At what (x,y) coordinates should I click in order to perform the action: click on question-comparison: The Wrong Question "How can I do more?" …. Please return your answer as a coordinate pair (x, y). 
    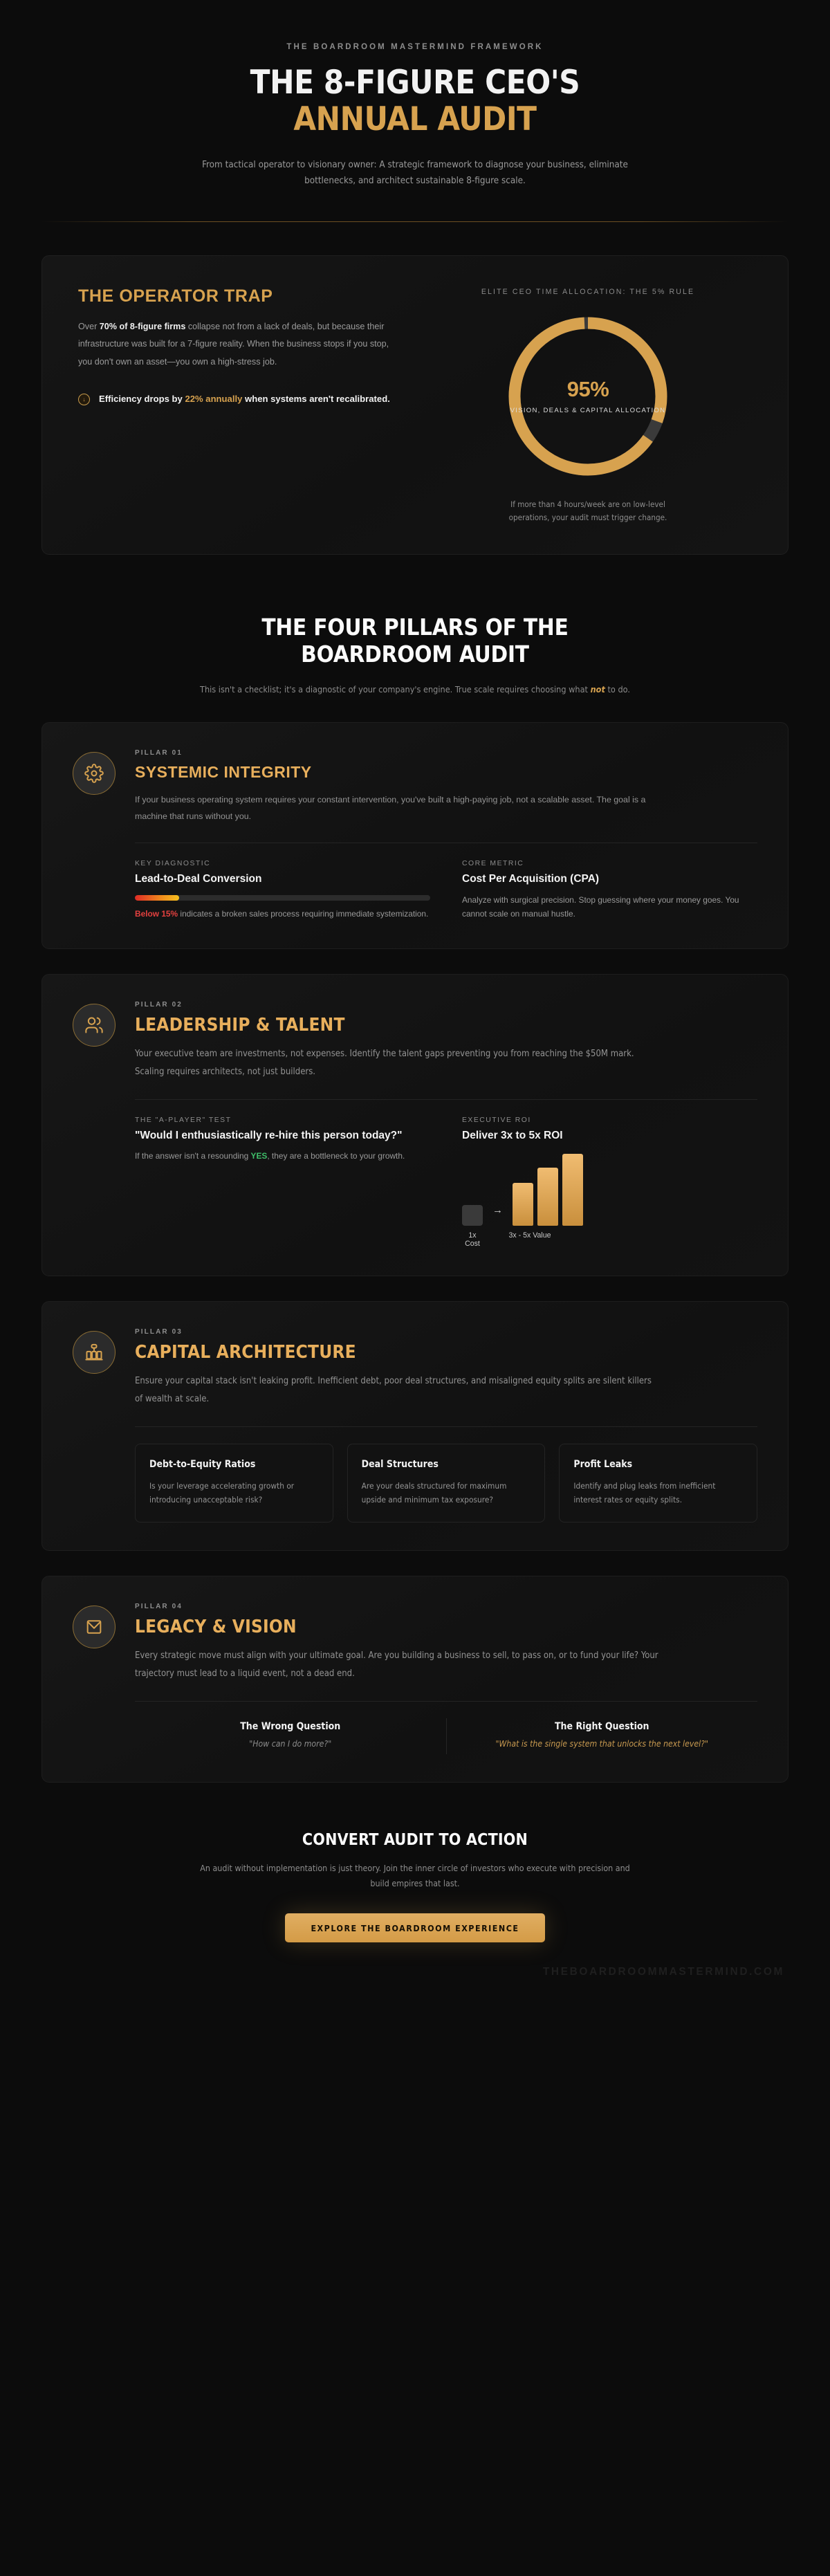
    Looking at the image, I should click on (446, 1736).